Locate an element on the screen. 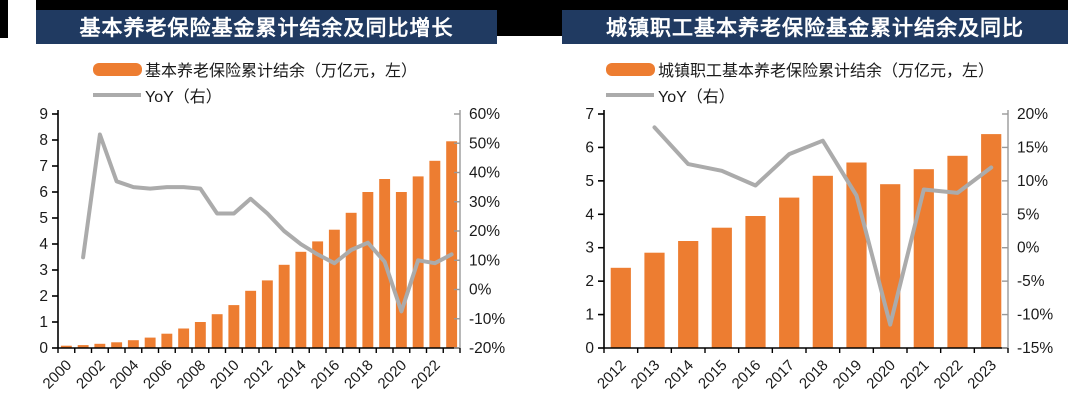 This screenshot has width=1080, height=414. x-axis-label: 2019 is located at coordinates (848, 375).